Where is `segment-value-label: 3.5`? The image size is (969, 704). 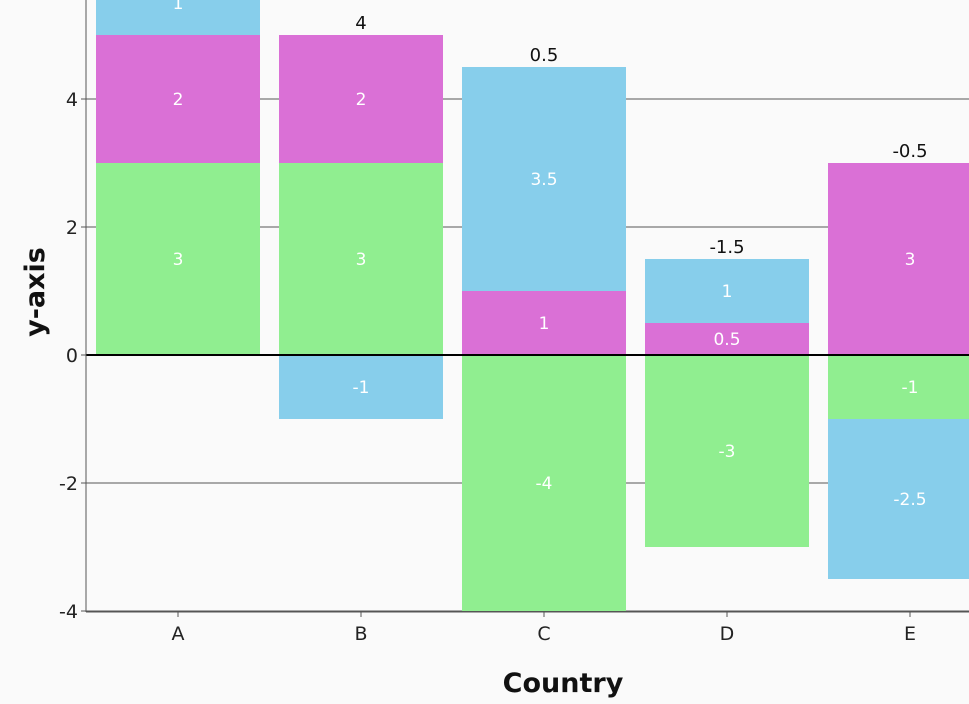 segment-value-label: 3.5 is located at coordinates (543, 180).